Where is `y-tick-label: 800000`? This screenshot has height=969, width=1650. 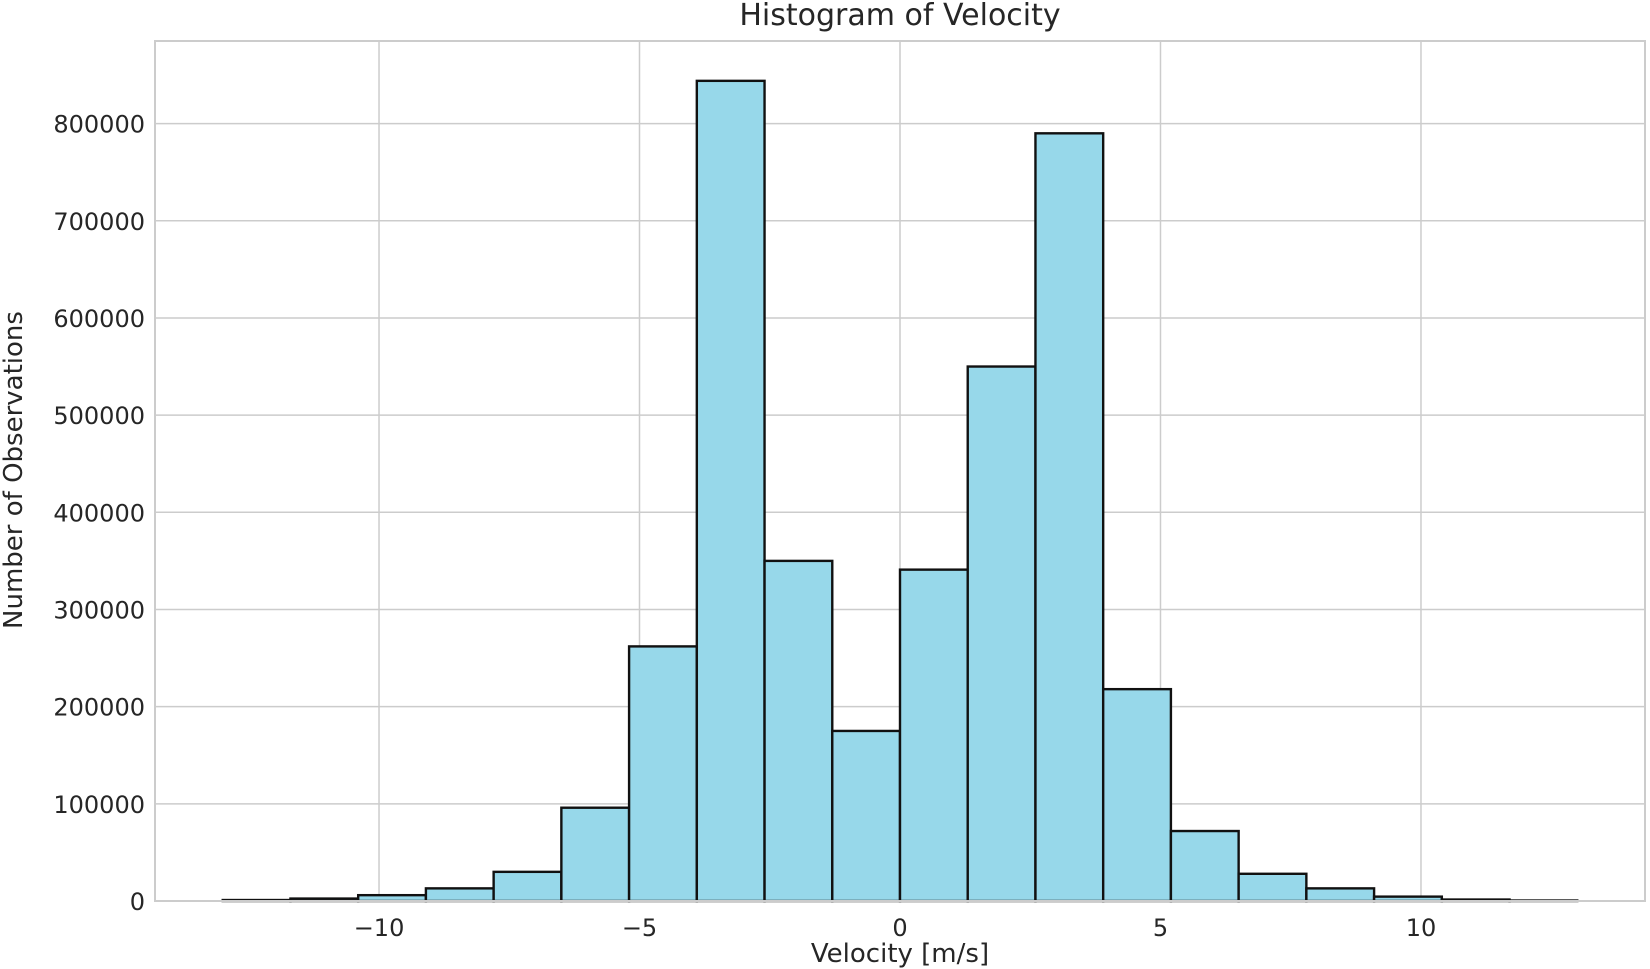
y-tick-label: 800000 is located at coordinates (99, 125).